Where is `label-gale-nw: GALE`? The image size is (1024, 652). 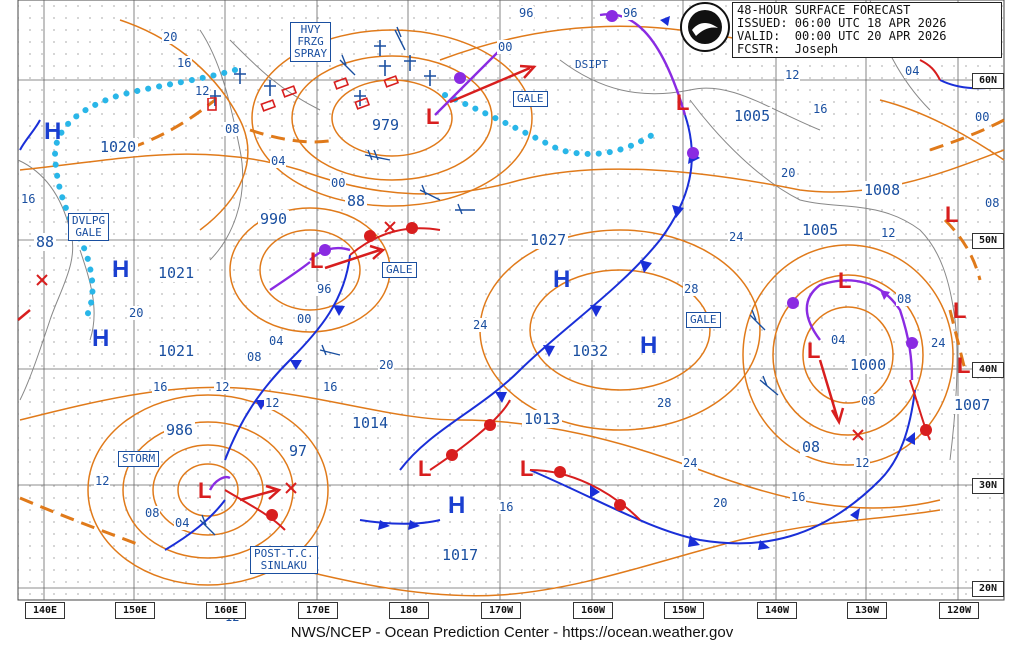 label-gale-nw: GALE is located at coordinates (530, 99).